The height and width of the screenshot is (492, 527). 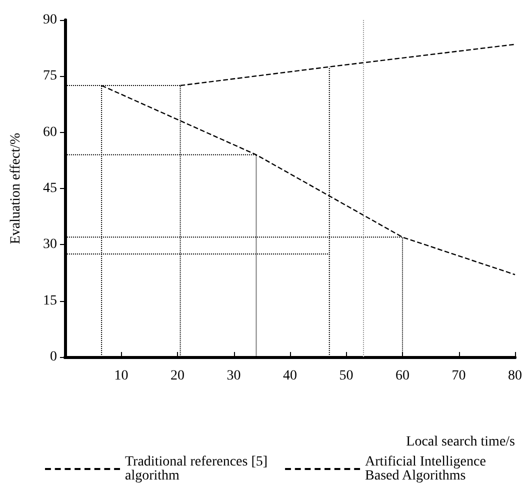 I want to click on x-axis-title: Local search time/s, so click(x=460, y=442).